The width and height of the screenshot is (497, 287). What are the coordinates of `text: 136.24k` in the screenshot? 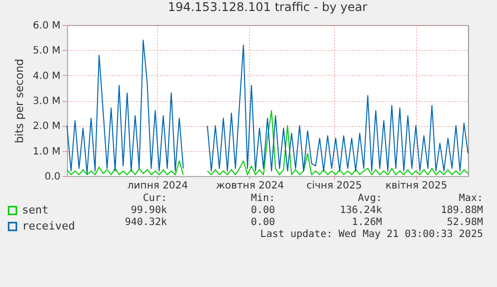 It's located at (361, 211).